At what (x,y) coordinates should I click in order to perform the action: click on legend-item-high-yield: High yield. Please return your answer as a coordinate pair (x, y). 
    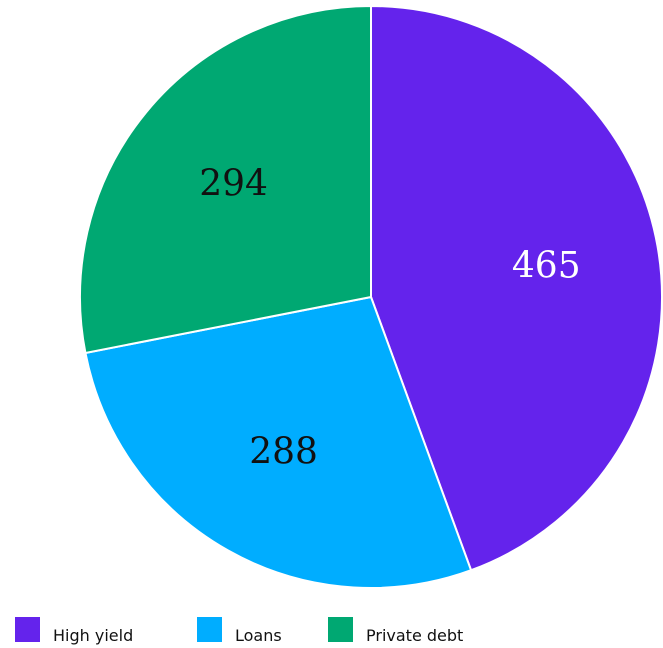
    Looking at the image, I should click on (74, 631).